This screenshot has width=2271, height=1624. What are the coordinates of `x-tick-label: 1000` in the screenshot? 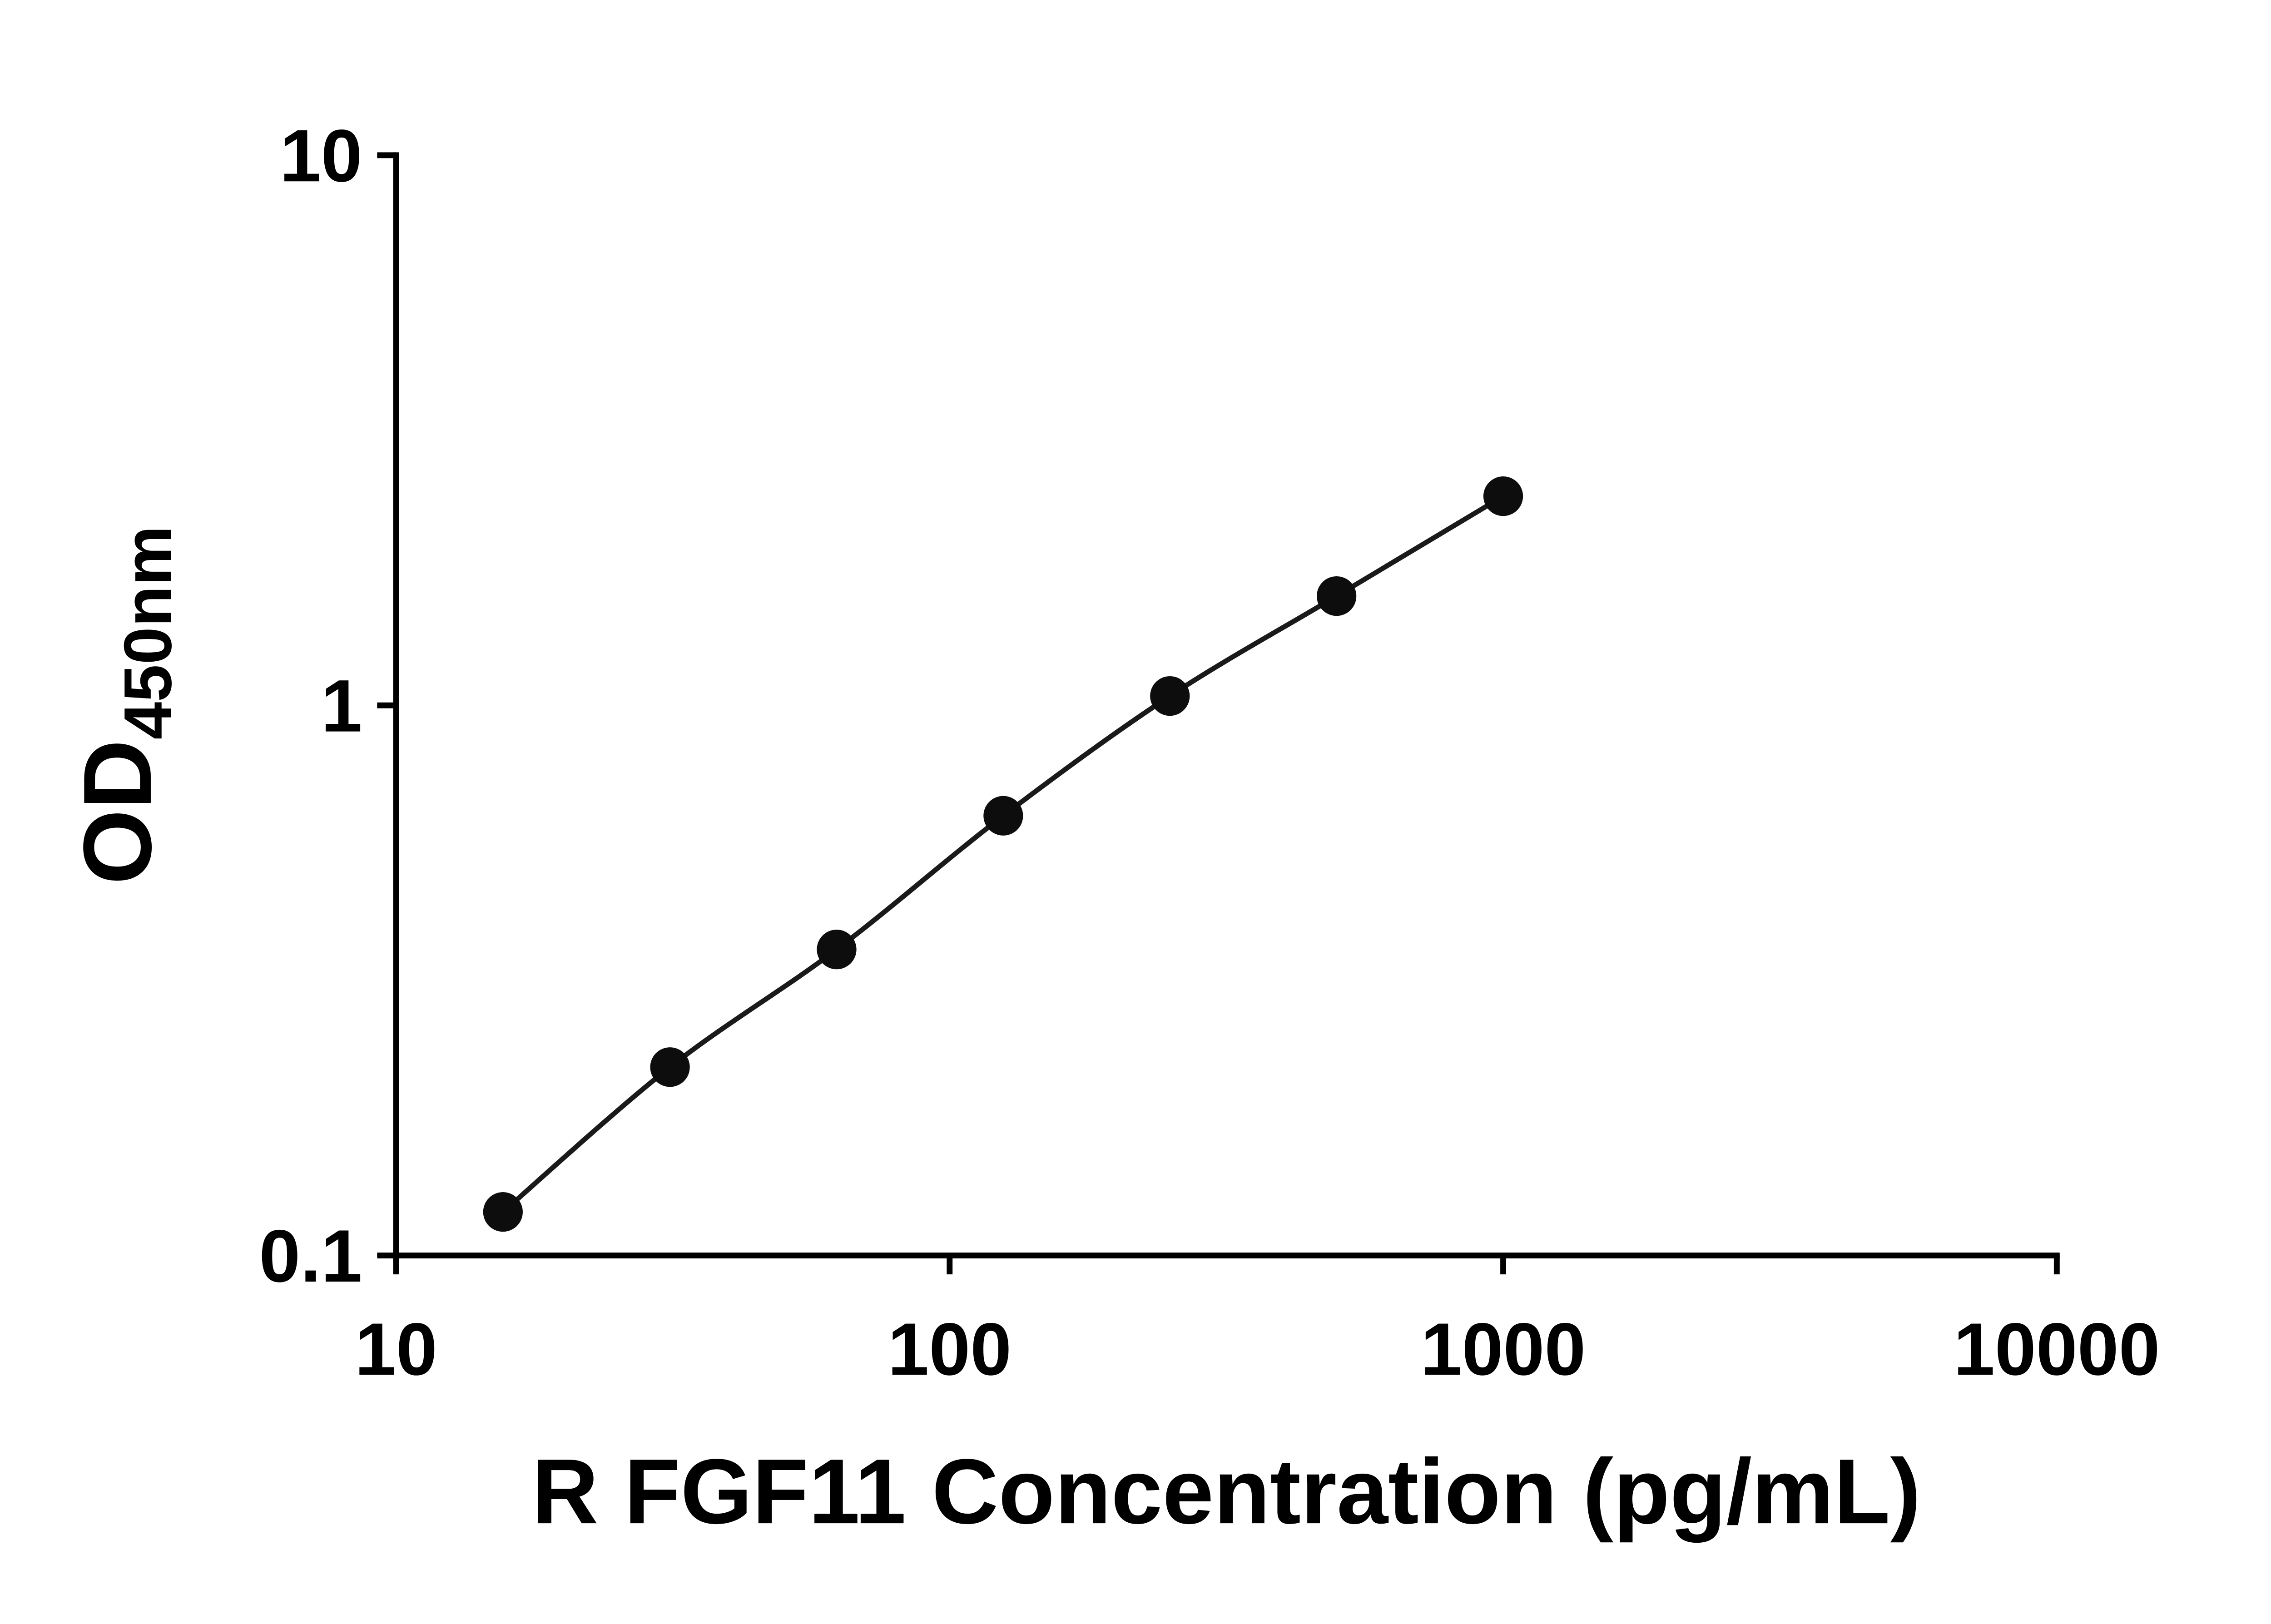 It's located at (1503, 1349).